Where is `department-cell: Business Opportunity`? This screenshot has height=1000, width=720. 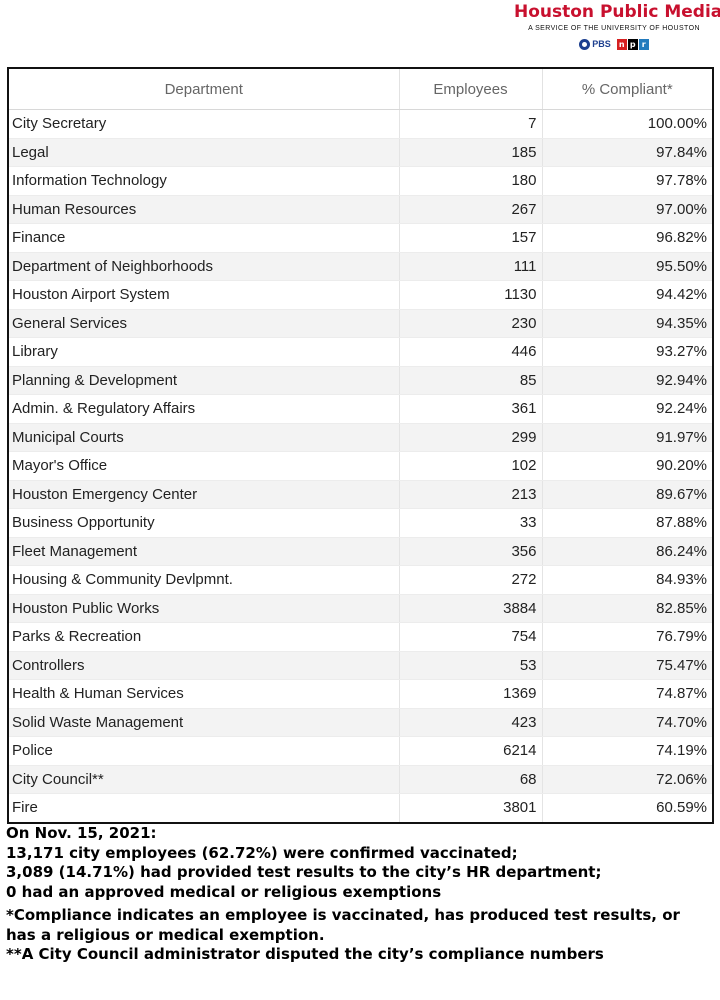 department-cell: Business Opportunity is located at coordinates (204, 523).